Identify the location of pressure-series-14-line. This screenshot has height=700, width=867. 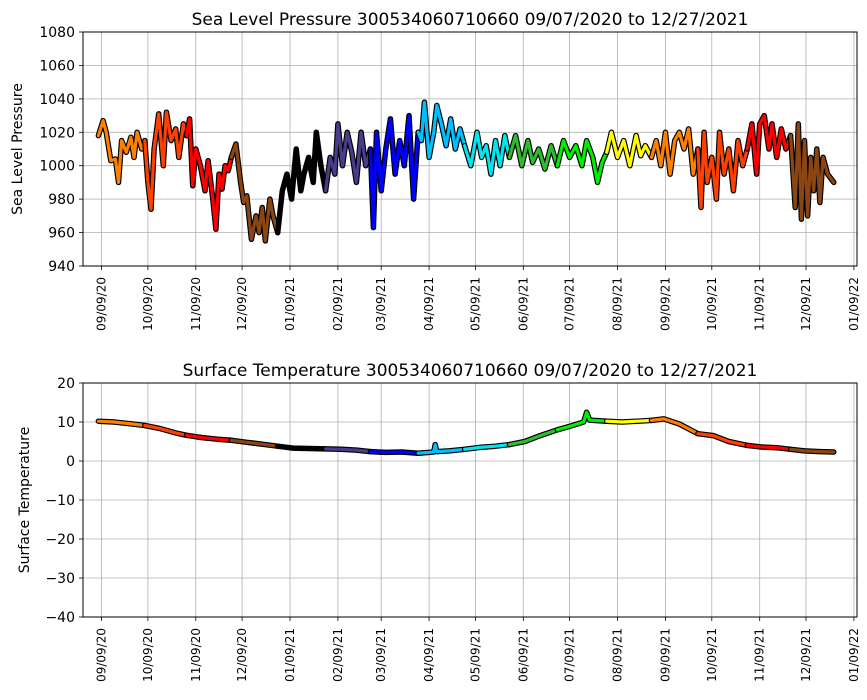
(769, 144).